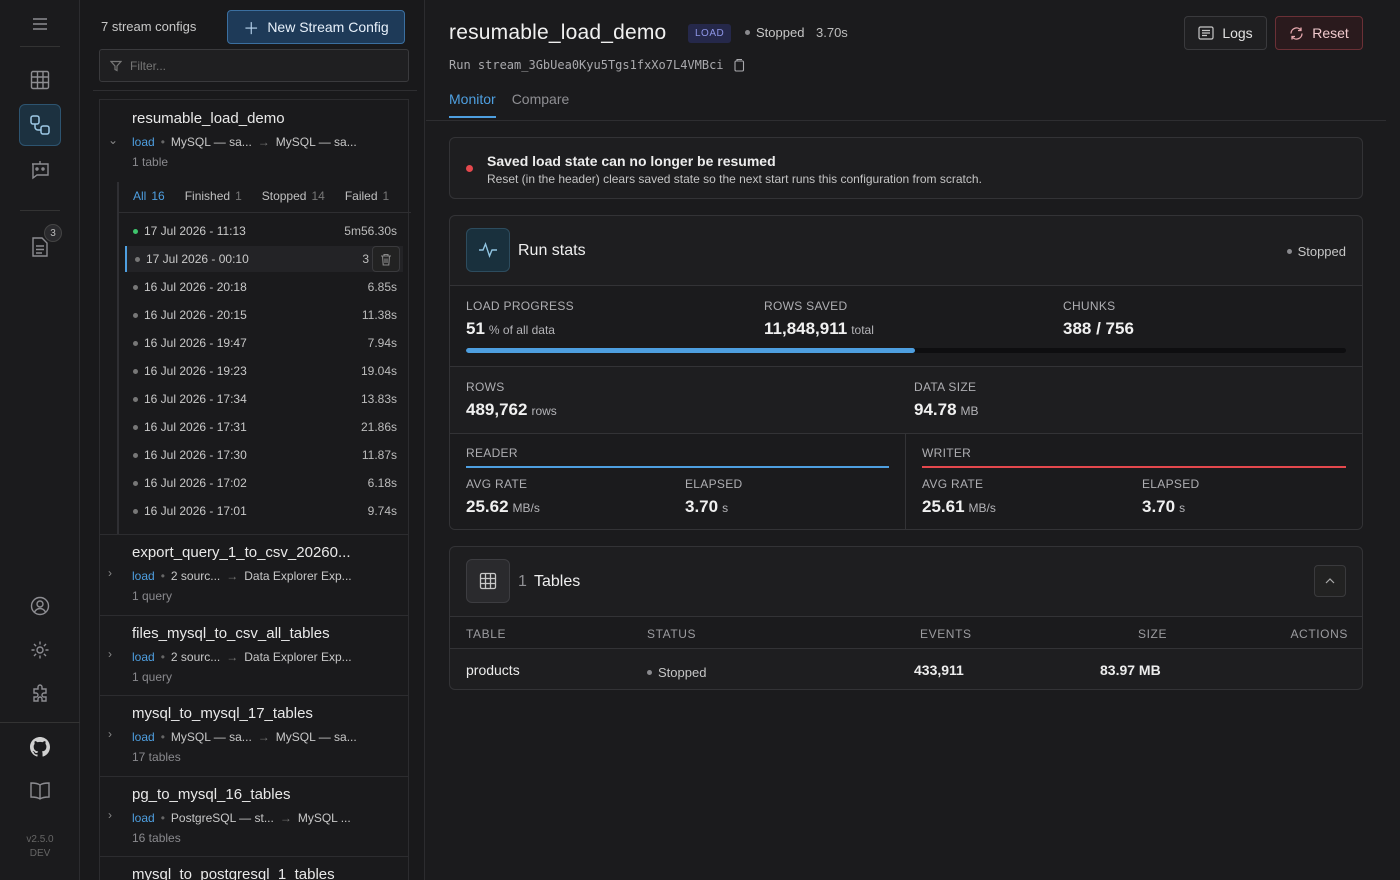  Describe the element at coordinates (264, 287) in the screenshot. I see `run-item: 16 Jul 2026 - 20:18 6.85s` at that location.